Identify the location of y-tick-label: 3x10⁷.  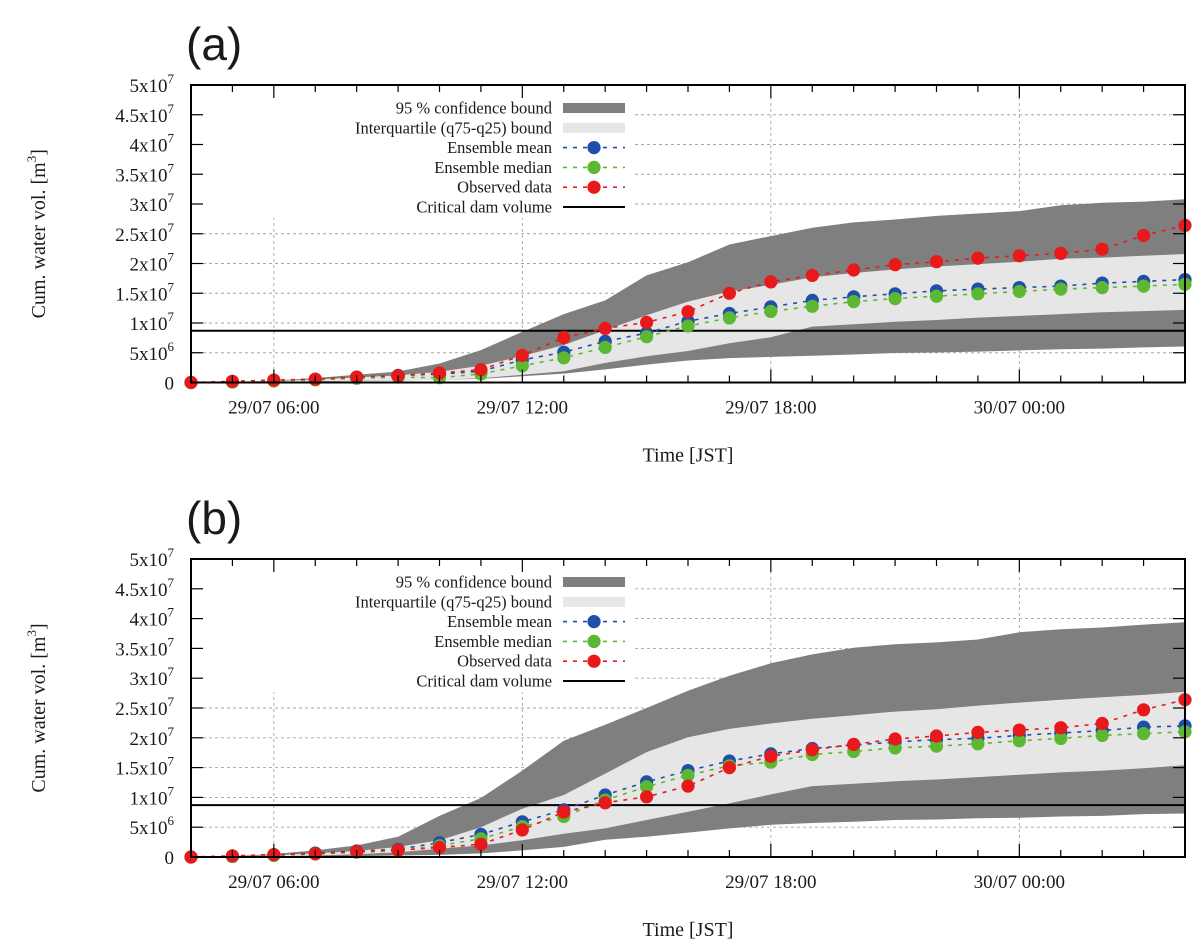
(152, 677).